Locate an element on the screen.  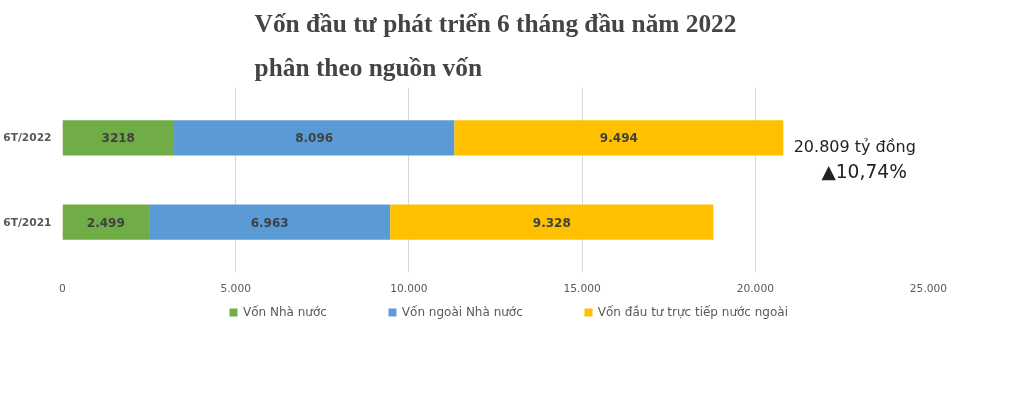
chart-title: Vốn đầu tư phát triển 6 tháng đầu năm 2022 phân theo nguồn vốn is located at coordinates (495, 45).